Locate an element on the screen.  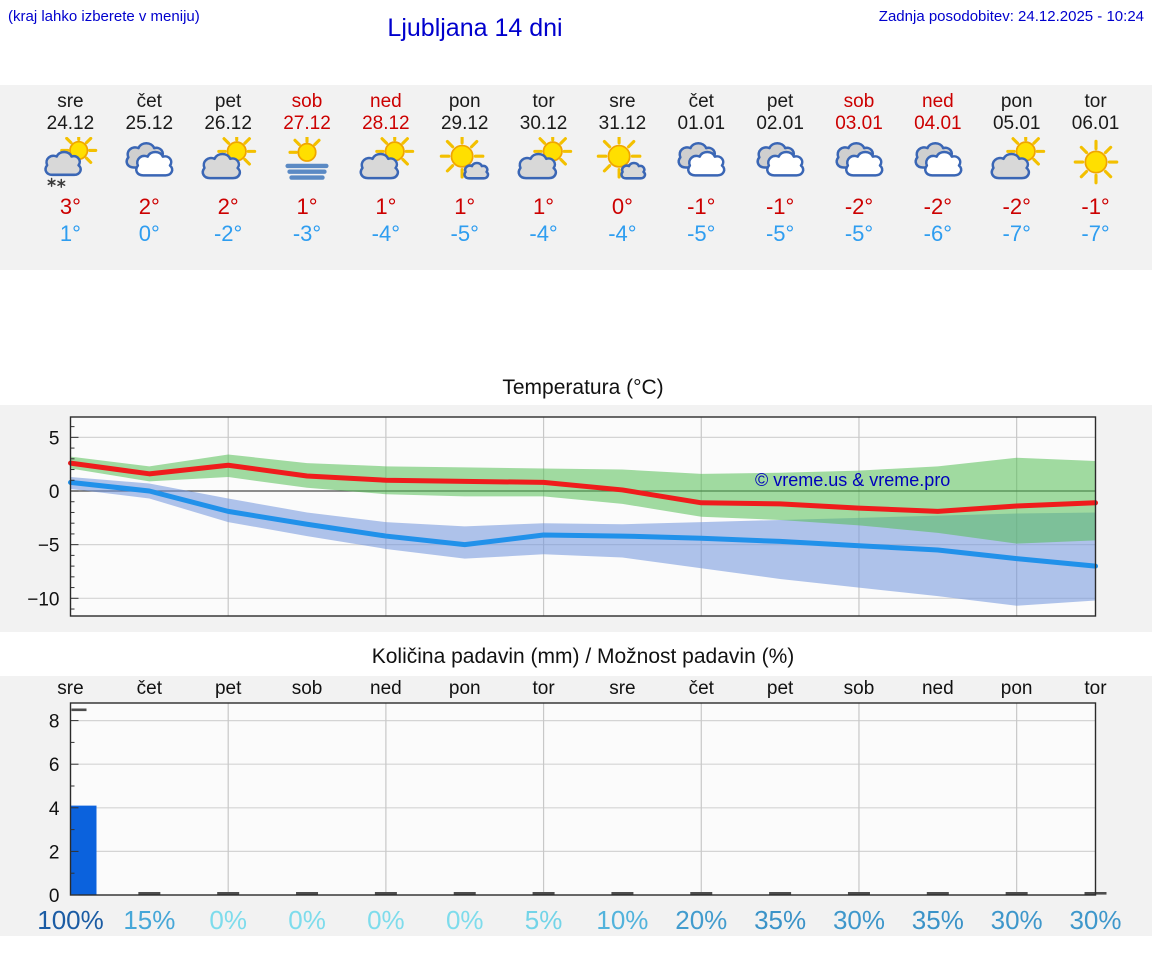
day-column: sob 03.01 -2° -5° is located at coordinates (859, 177).